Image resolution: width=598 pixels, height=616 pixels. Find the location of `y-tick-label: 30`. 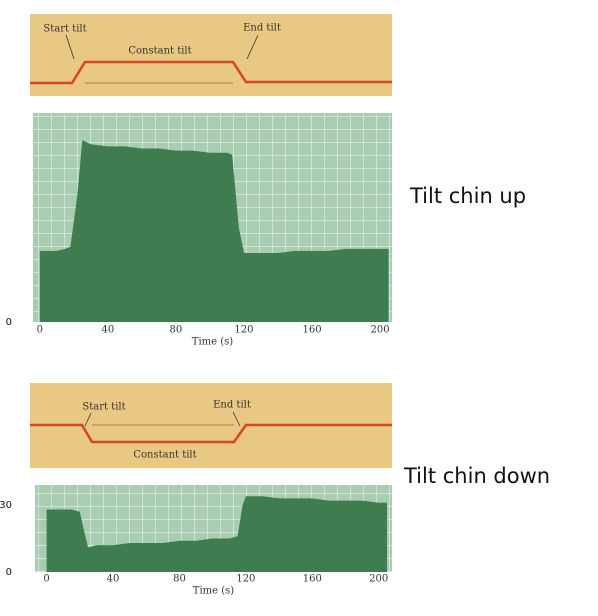

y-tick-label: 30 is located at coordinates (6, 505).